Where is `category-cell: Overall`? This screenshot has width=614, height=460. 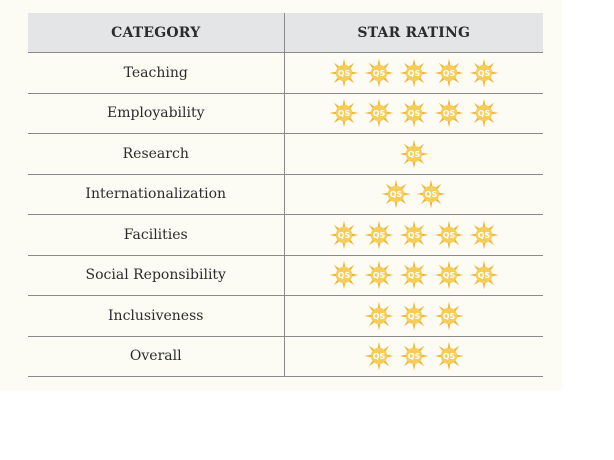 category-cell: Overall is located at coordinates (156, 356).